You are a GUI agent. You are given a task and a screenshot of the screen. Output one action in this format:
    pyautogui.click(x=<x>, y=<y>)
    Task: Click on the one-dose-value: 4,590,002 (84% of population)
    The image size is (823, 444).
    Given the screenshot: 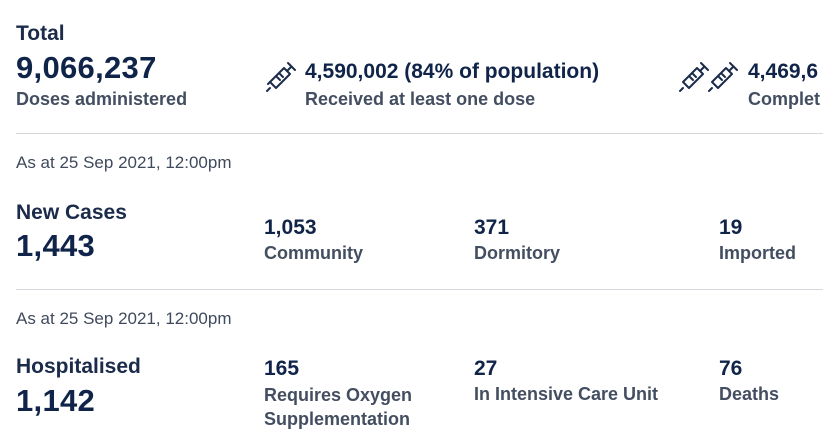 What is the action you would take?
    pyautogui.click(x=452, y=71)
    